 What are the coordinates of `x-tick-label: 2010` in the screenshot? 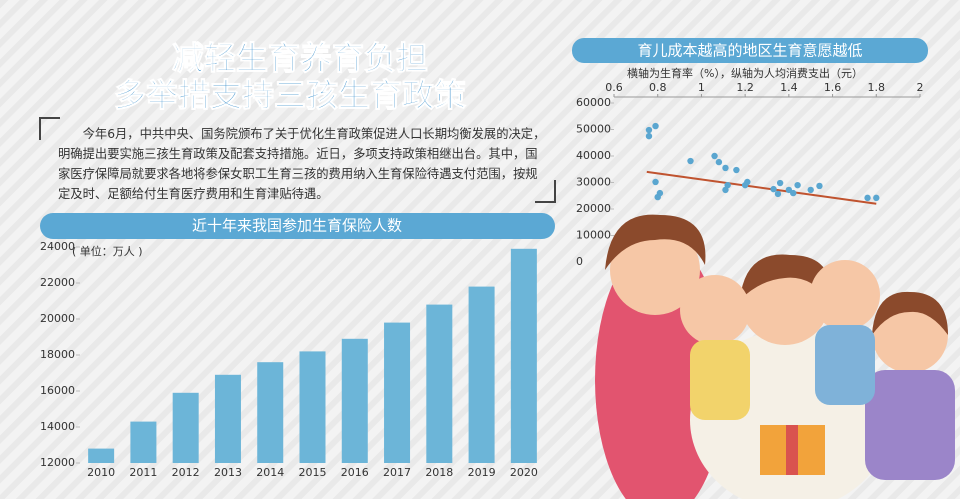 It's located at (101, 472).